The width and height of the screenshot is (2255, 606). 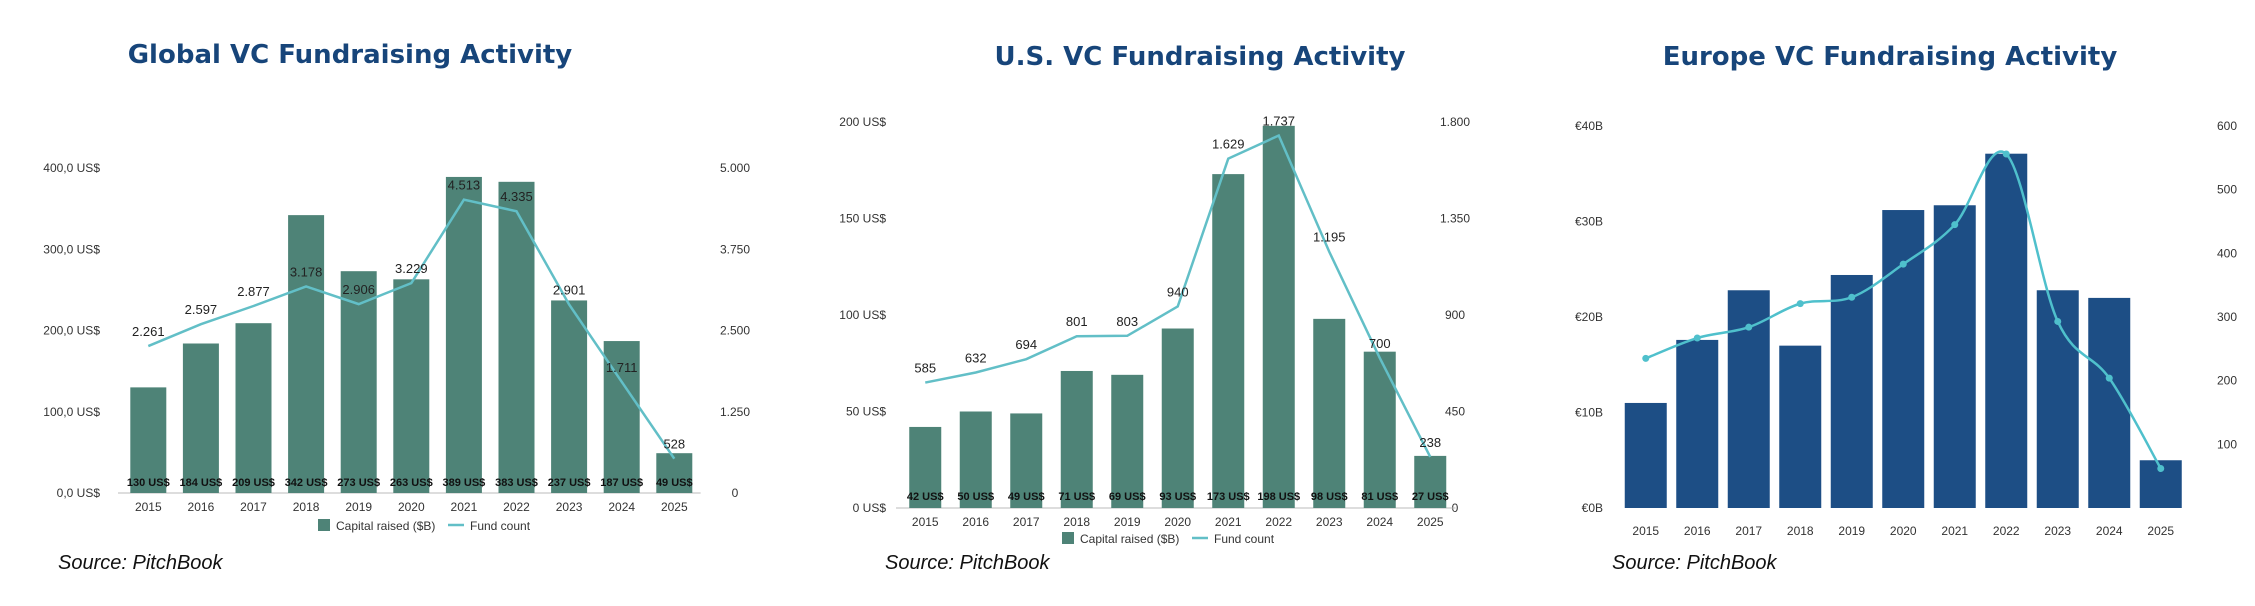 What do you see at coordinates (71, 249) in the screenshot?
I see `left-axis-tick-label: 300,0 US$` at bounding box center [71, 249].